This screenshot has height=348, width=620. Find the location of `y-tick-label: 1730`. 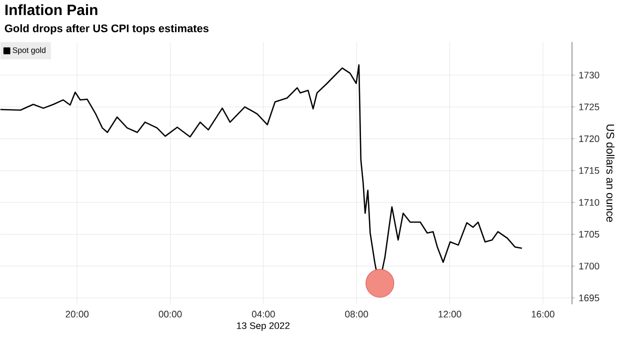

y-tick-label: 1730 is located at coordinates (589, 75).